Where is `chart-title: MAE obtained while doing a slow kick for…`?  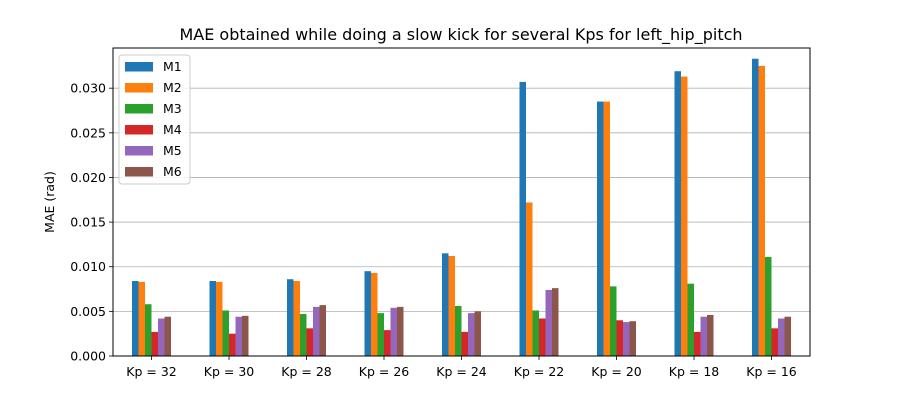
chart-title: MAE obtained while doing a slow kick for… is located at coordinates (460, 35).